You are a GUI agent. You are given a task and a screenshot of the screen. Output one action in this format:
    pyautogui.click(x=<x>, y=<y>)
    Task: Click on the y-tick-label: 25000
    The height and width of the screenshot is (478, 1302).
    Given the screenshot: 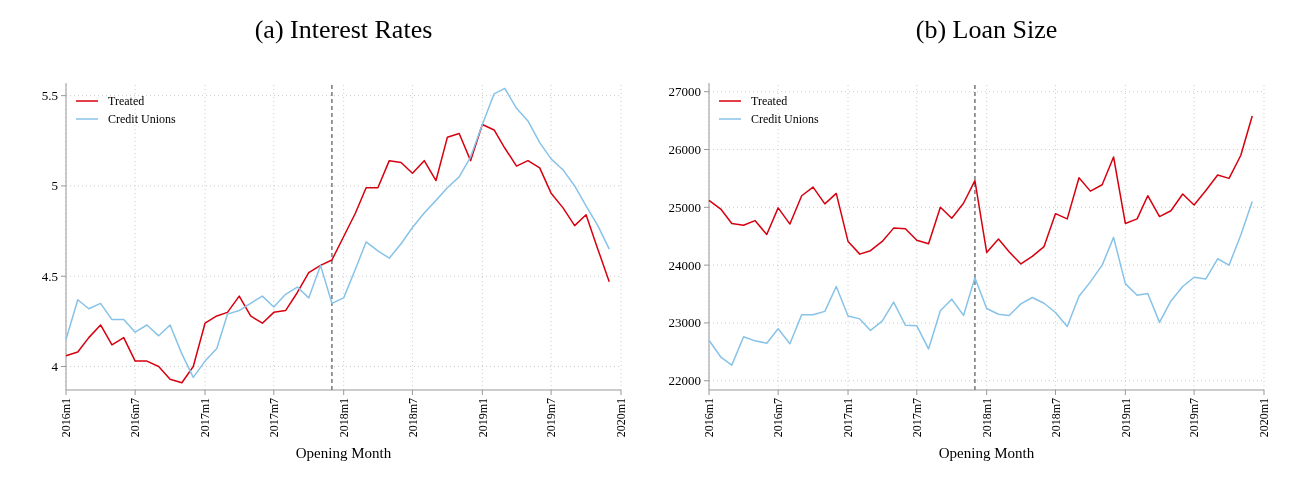 What is the action you would take?
    pyautogui.click(x=684, y=207)
    